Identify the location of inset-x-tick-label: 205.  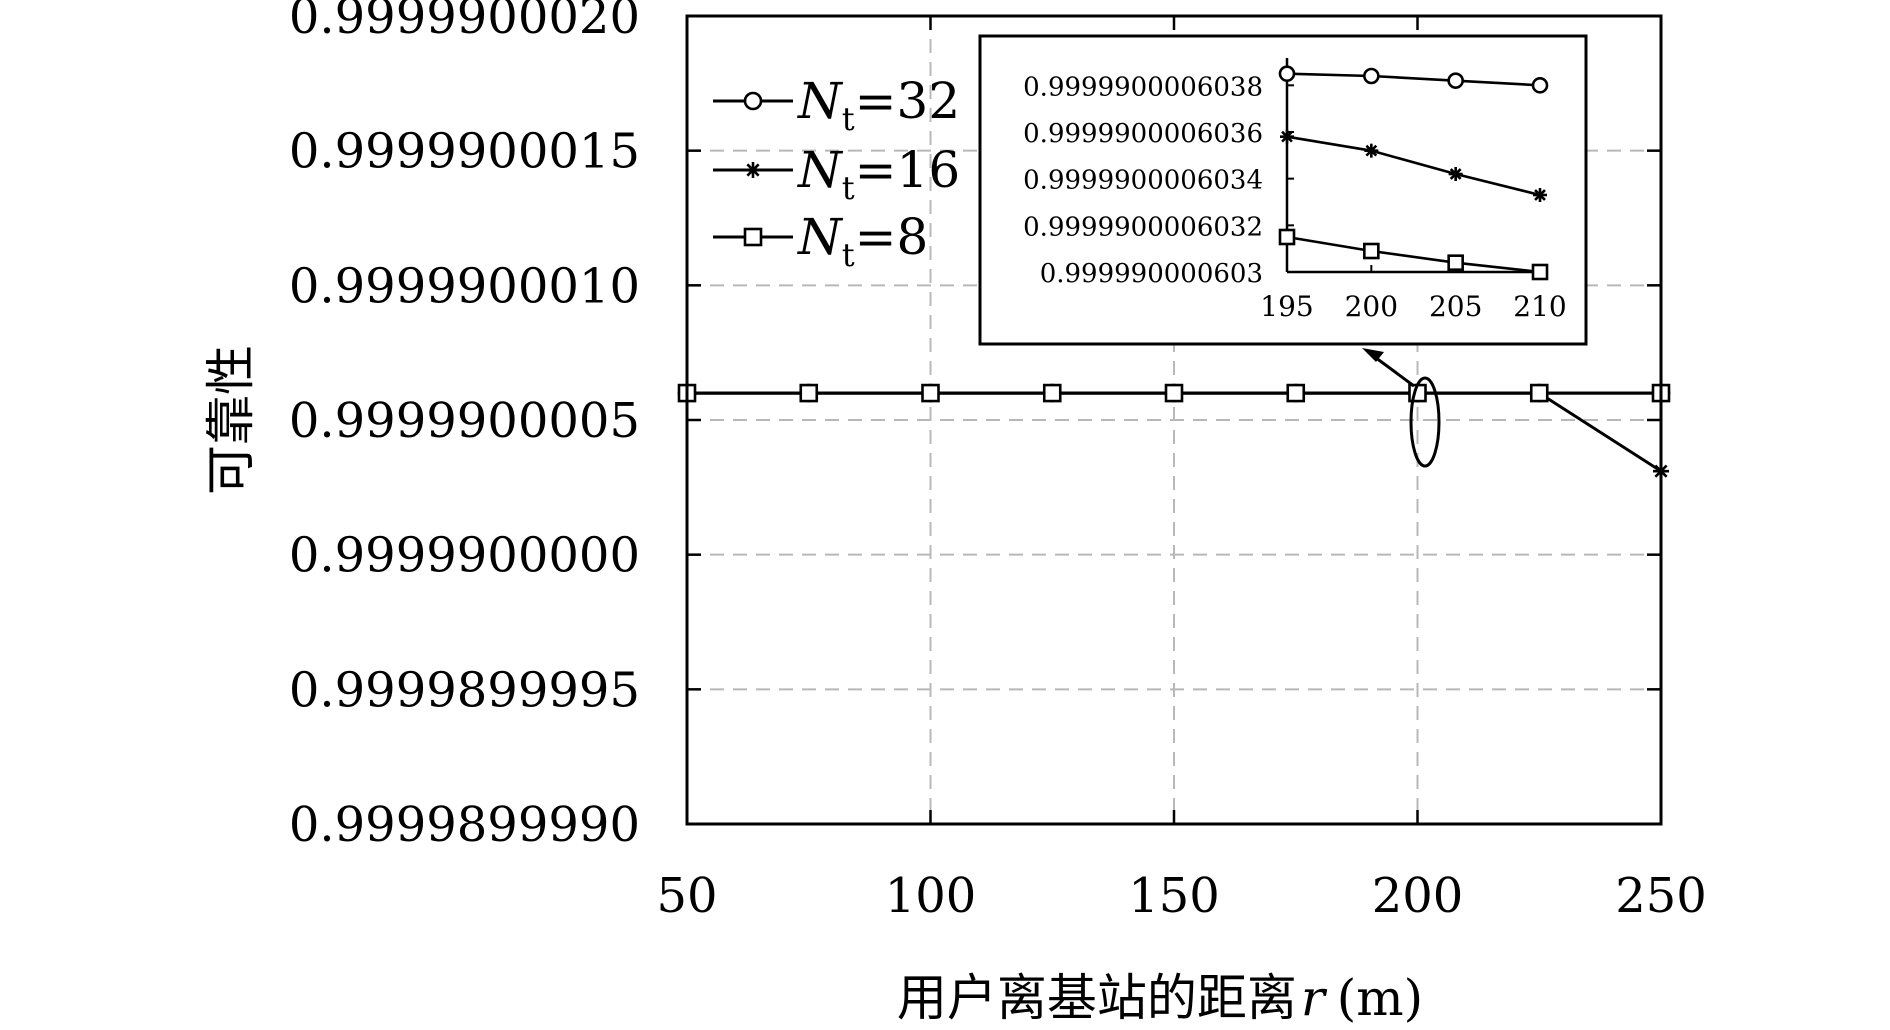
(1455, 306).